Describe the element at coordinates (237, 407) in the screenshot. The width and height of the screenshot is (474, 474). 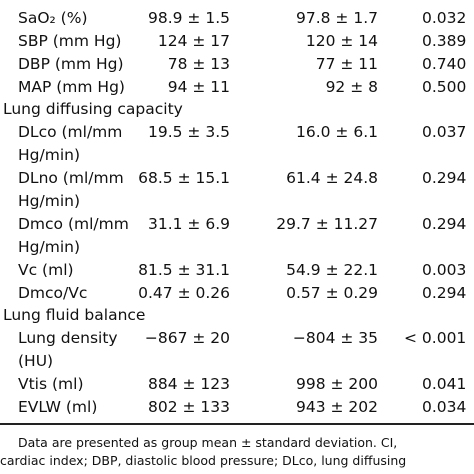
I see `table-row: EVLW (ml) 802 ± 133 943 ± 202 0.034` at that location.